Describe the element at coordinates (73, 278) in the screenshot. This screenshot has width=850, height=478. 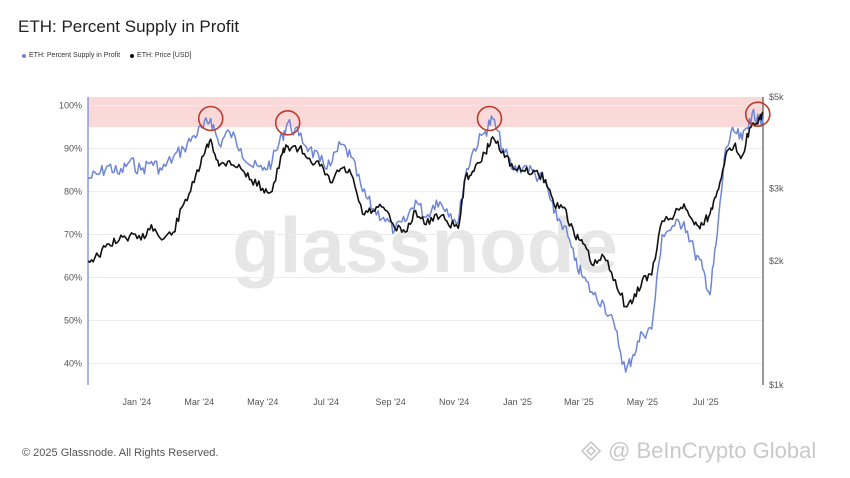
I see `y-left-tick-label: 60%` at that location.